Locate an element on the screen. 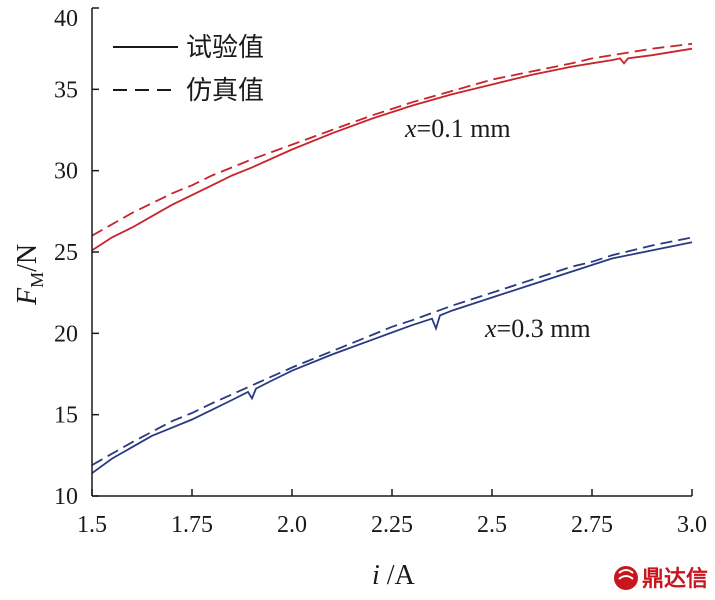 The image size is (715, 600). y-tick-label: 25 is located at coordinates (66, 253).